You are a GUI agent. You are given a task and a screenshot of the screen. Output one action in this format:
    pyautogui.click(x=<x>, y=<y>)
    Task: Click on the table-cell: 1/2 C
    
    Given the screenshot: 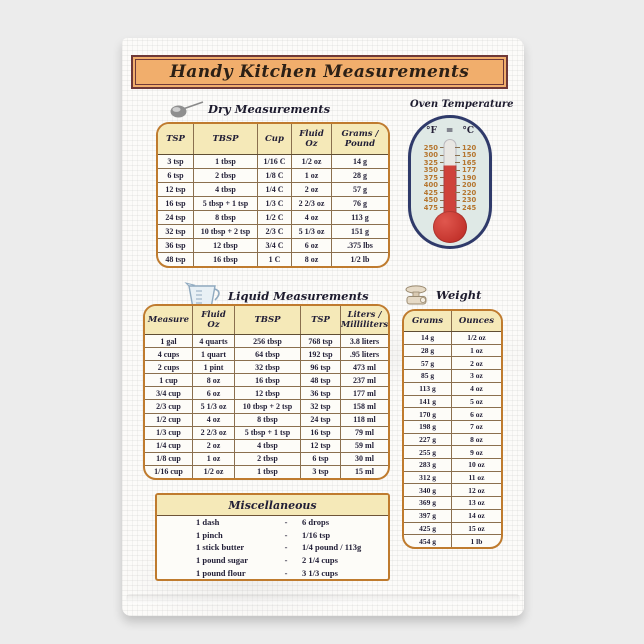 What is the action you would take?
    pyautogui.click(x=275, y=217)
    